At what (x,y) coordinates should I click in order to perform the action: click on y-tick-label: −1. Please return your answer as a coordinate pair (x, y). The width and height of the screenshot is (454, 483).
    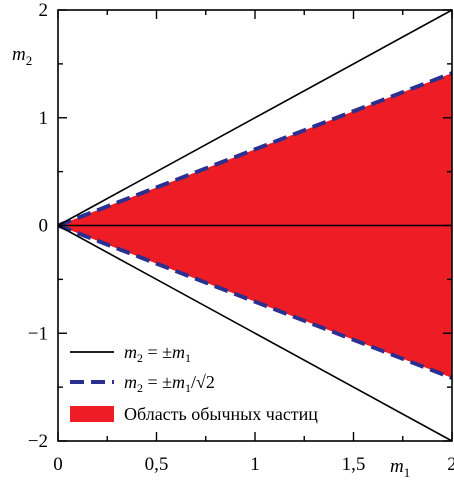
    Looking at the image, I should click on (38, 333).